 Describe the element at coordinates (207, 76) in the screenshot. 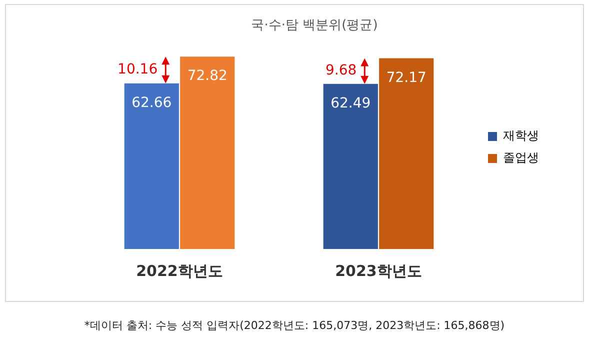

I see `data-label: 72.82` at that location.